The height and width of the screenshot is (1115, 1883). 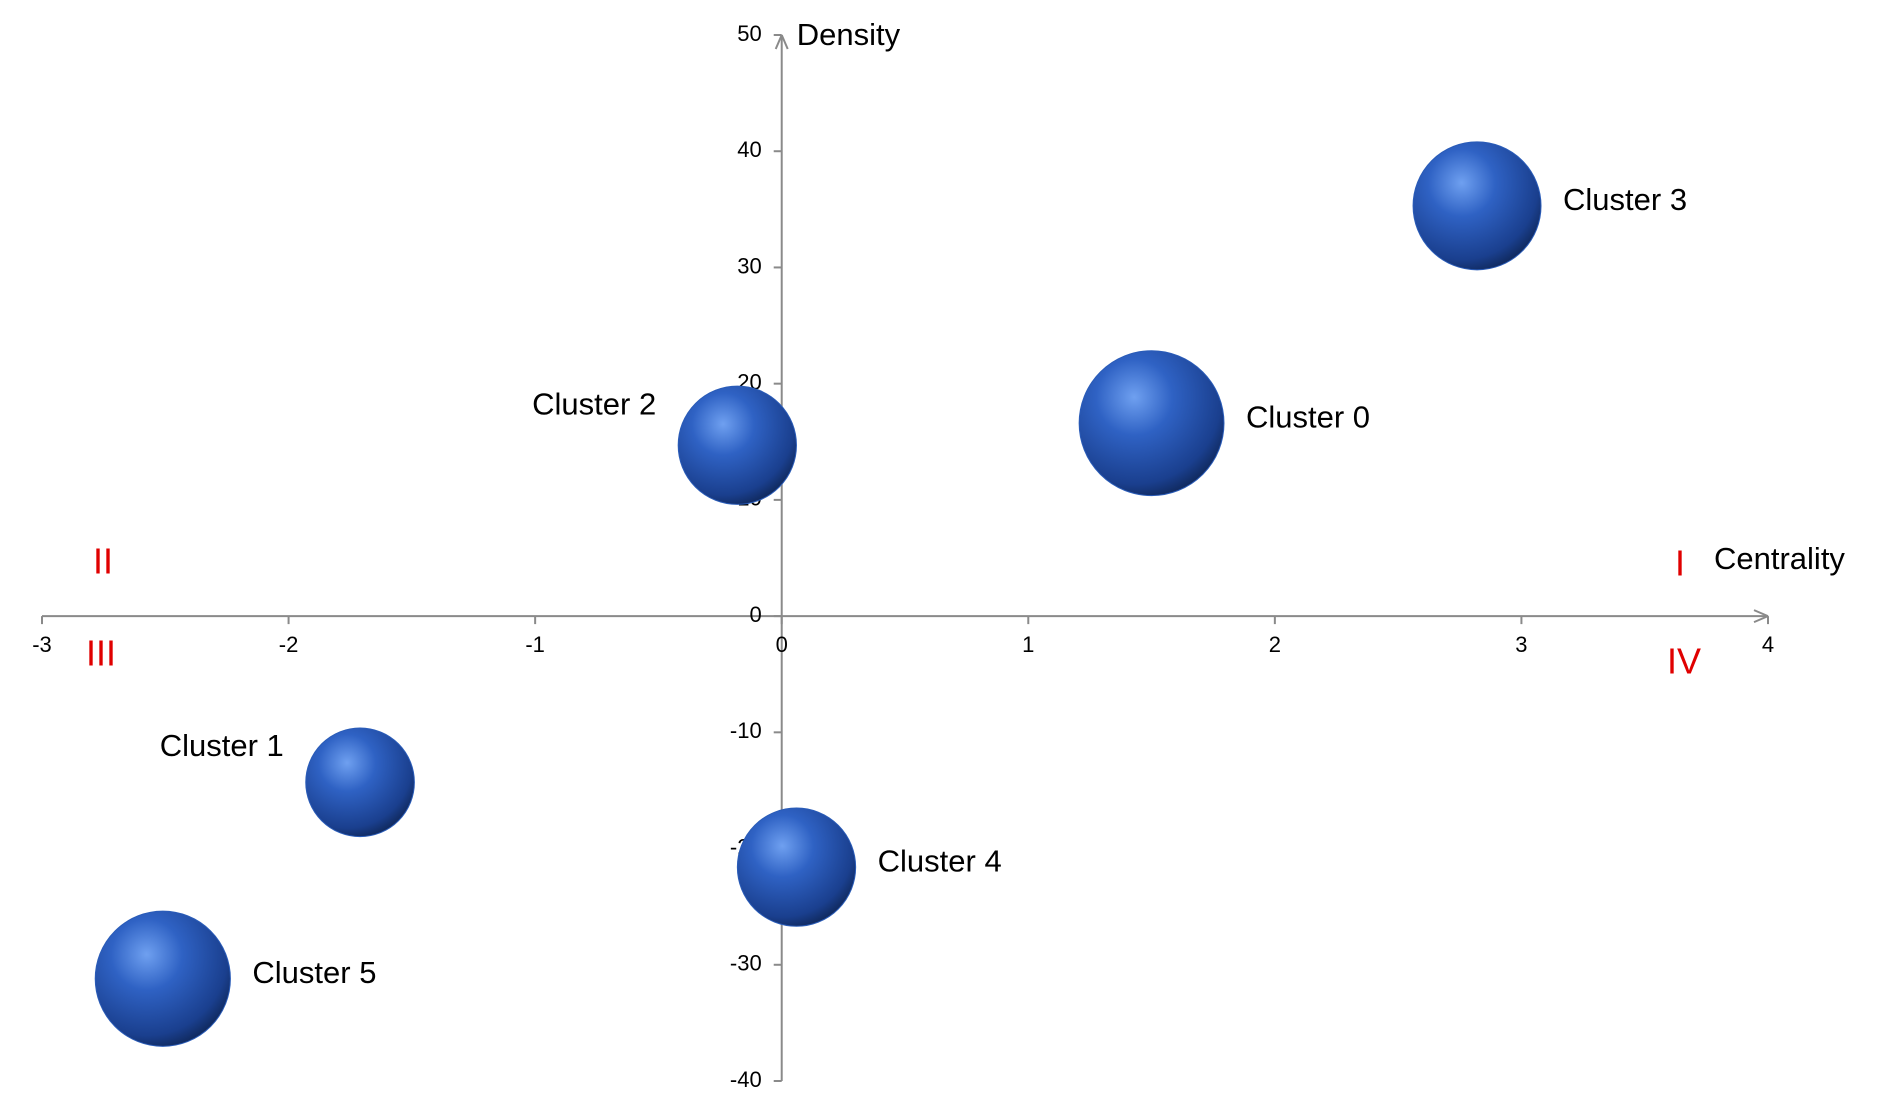 What do you see at coordinates (594, 403) in the screenshot?
I see `bubble-label: Cluster 2` at bounding box center [594, 403].